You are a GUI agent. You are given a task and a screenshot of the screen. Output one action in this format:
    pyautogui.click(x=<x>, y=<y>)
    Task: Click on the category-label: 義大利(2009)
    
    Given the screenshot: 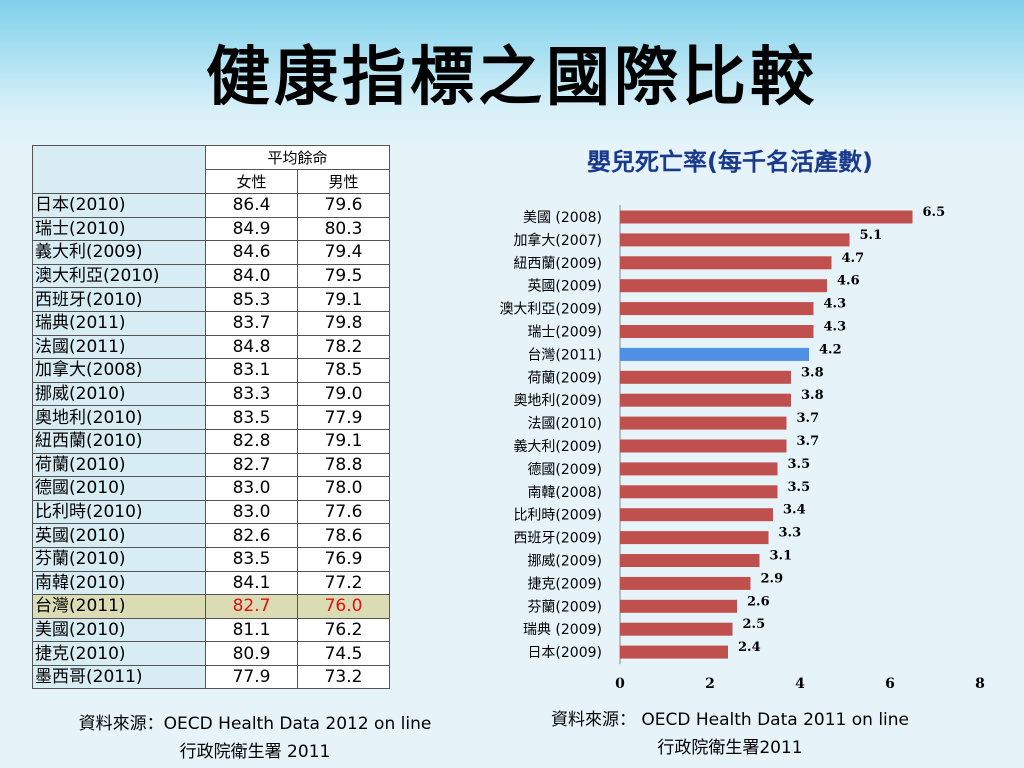 What is the action you would take?
    pyautogui.click(x=557, y=446)
    